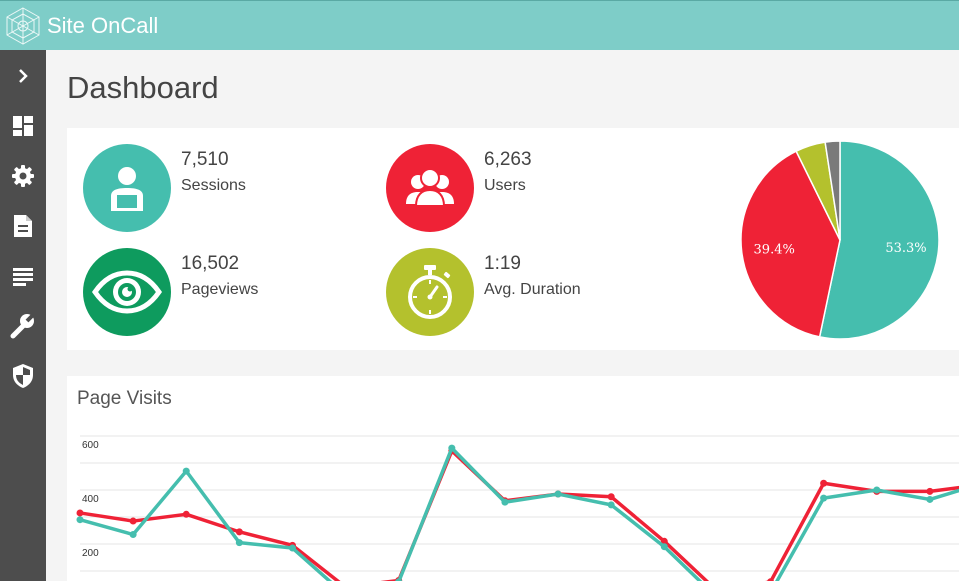  What do you see at coordinates (508, 159) in the screenshot?
I see `stat-value: 6,263` at bounding box center [508, 159].